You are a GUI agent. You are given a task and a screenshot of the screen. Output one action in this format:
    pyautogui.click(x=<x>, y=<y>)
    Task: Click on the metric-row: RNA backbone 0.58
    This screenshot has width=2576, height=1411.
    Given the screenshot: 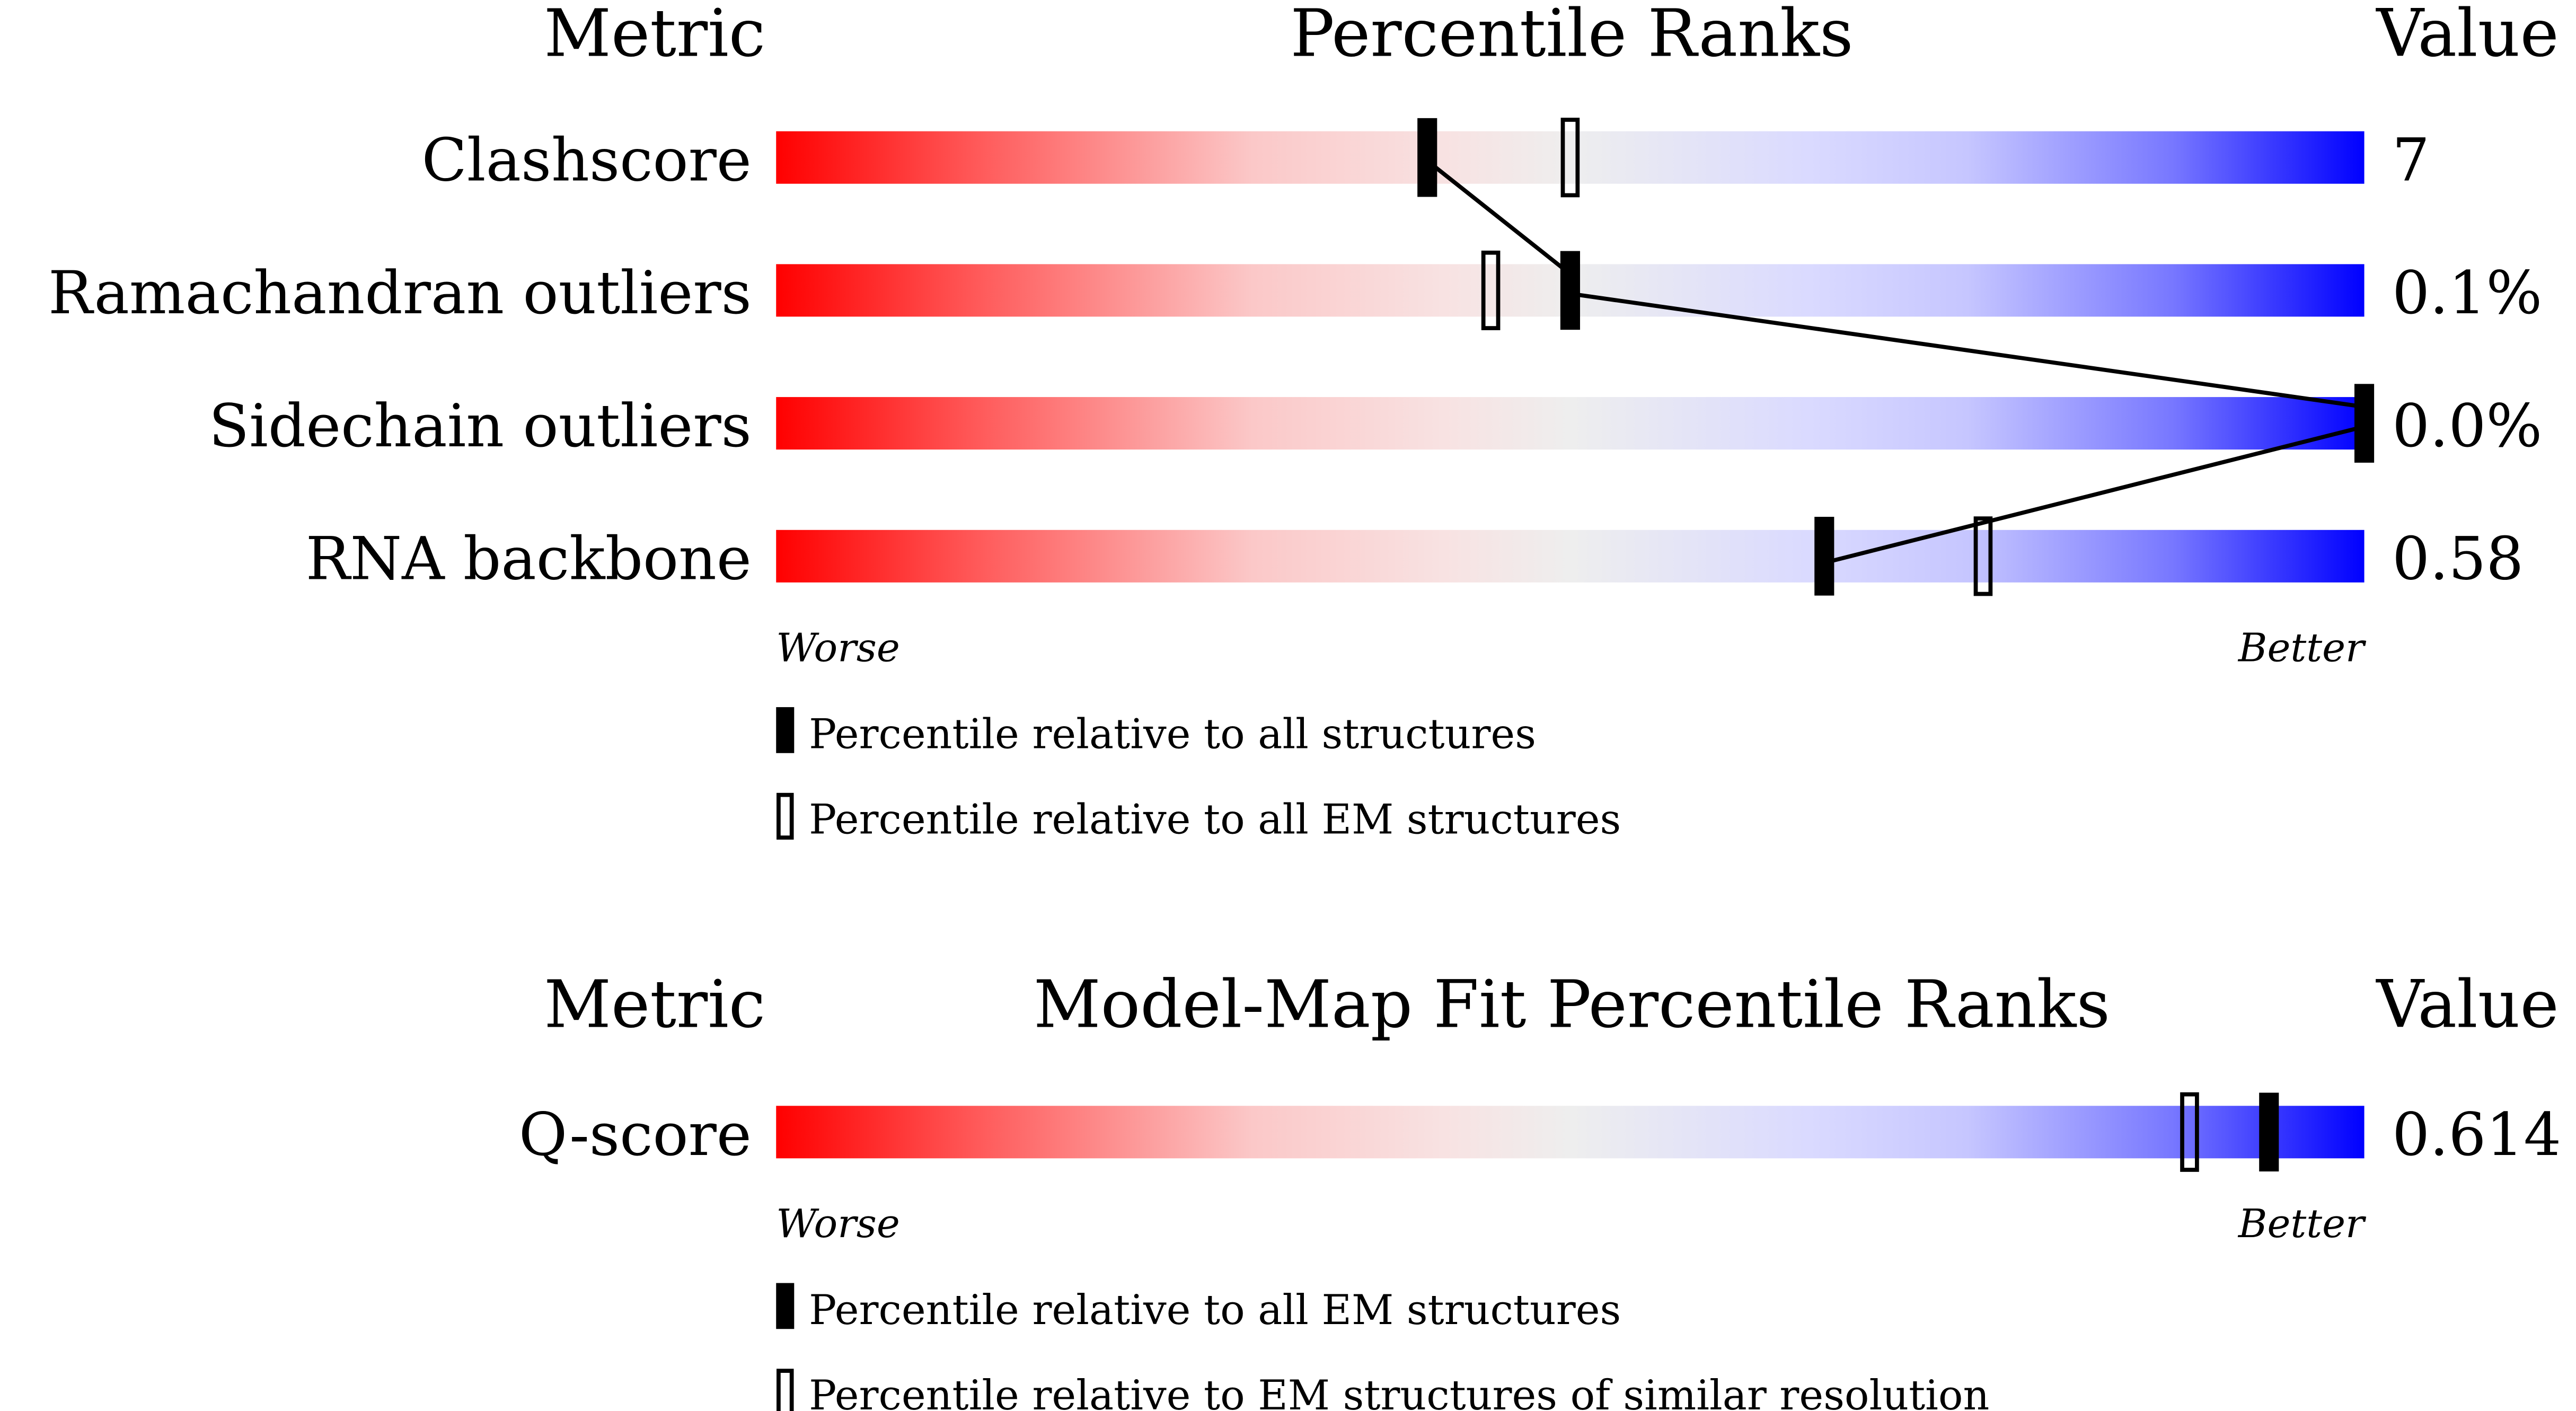 What is the action you would take?
    pyautogui.click(x=1415, y=556)
    